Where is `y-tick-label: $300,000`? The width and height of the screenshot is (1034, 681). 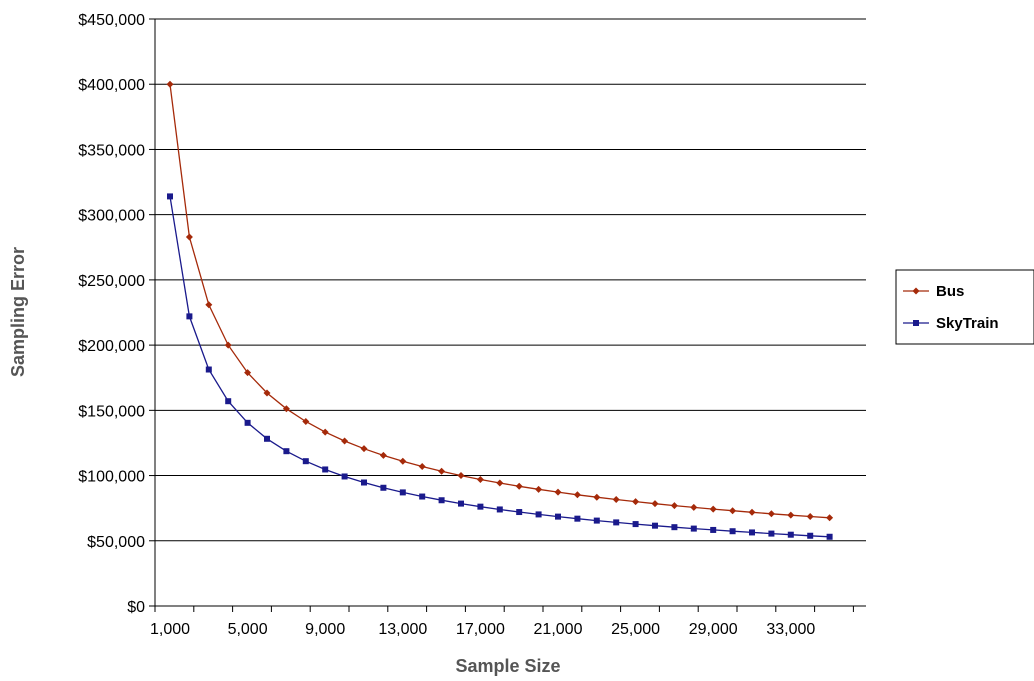
y-tick-label: $300,000 is located at coordinates (111, 216).